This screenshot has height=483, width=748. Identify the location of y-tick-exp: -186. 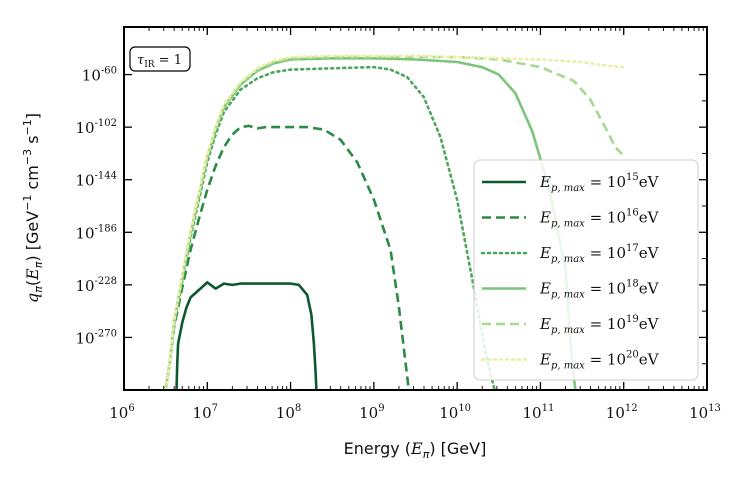
(106, 228).